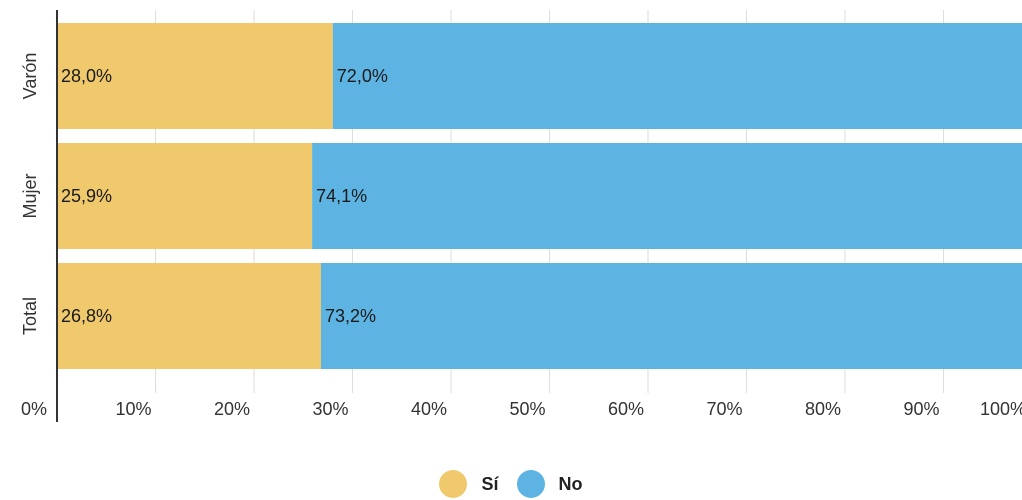  I want to click on tick-label: 40%, so click(429, 409).